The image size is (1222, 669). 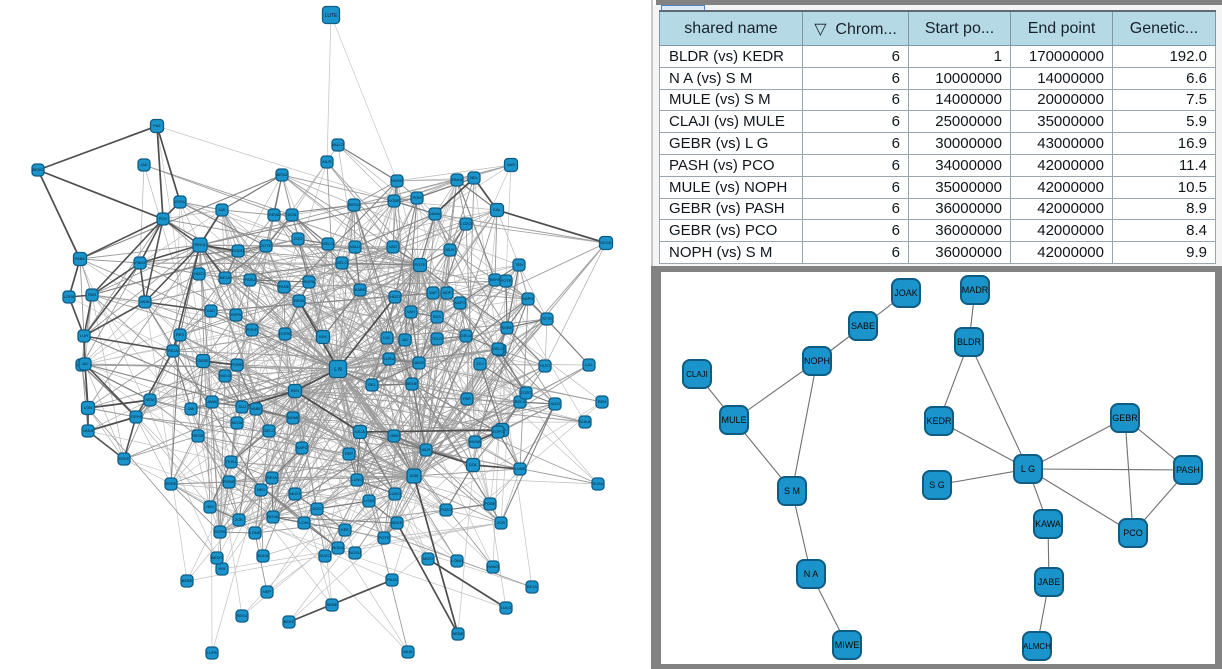 What do you see at coordinates (282, 174) in the screenshot?
I see `svg-text: BESU` at bounding box center [282, 174].